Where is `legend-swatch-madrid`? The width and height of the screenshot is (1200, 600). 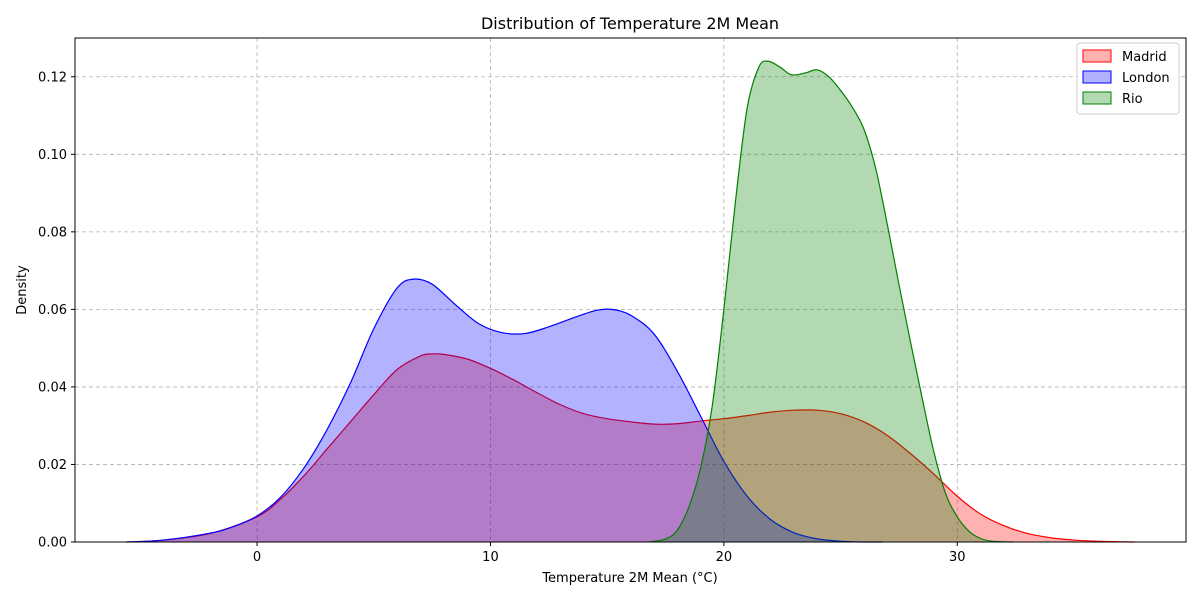 legend-swatch-madrid is located at coordinates (1097, 56).